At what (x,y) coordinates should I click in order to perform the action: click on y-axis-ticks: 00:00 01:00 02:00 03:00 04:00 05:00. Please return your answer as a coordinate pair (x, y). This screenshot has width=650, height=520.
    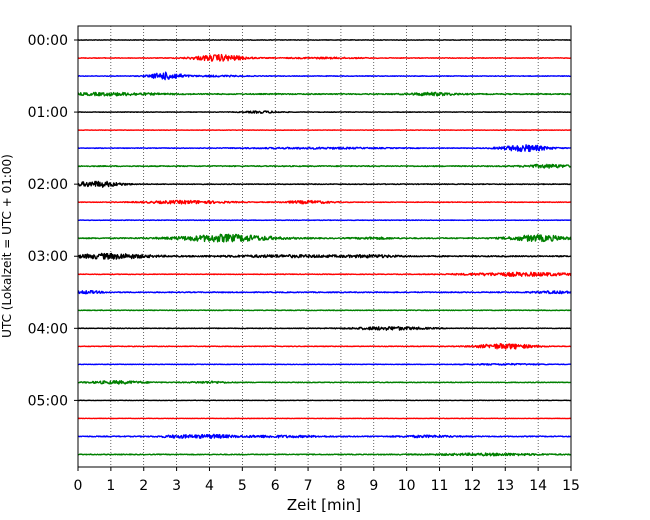
    Looking at the image, I should click on (53, 221).